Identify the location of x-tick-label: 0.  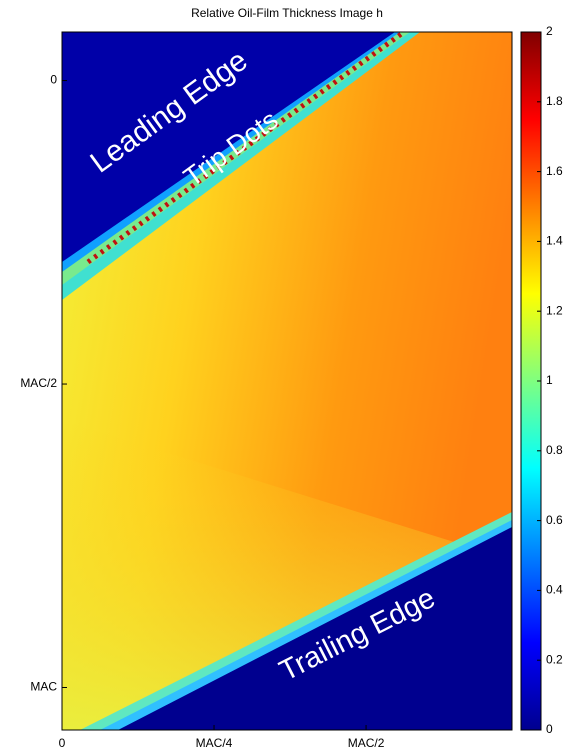
(62, 743).